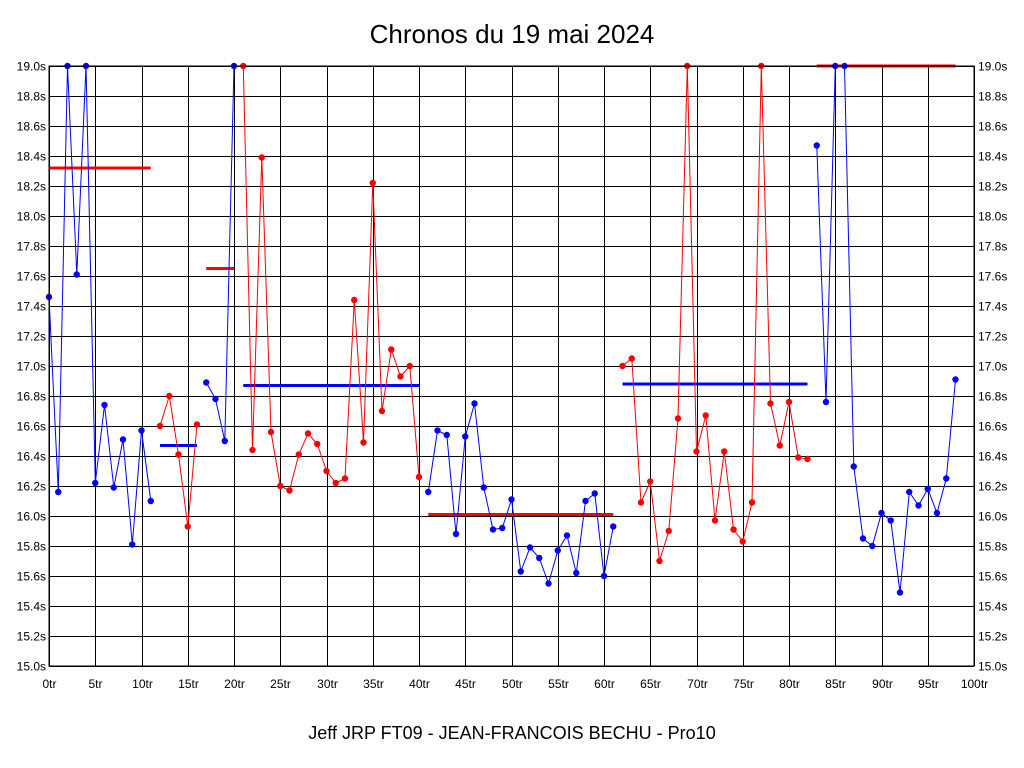 The image size is (1024, 768). Describe the element at coordinates (31, 427) in the screenshot. I see `y-tick-label-left: 16.6s` at that location.